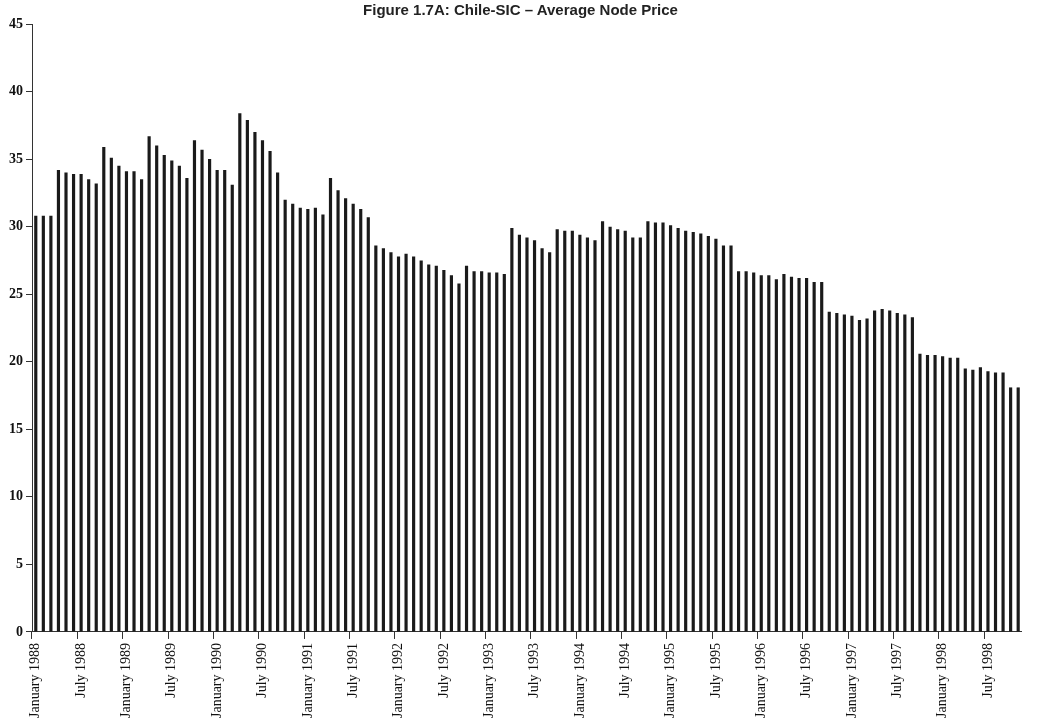 The image size is (1039, 722). What do you see at coordinates (896, 670) in the screenshot?
I see `x-tick-label: July 1997` at bounding box center [896, 670].